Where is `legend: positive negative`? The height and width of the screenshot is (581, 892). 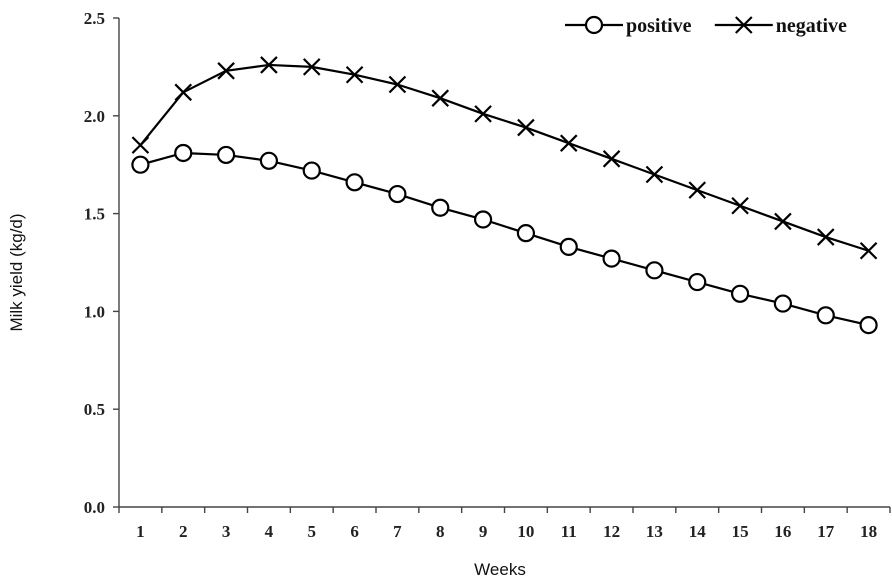 legend: positive negative is located at coordinates (706, 26).